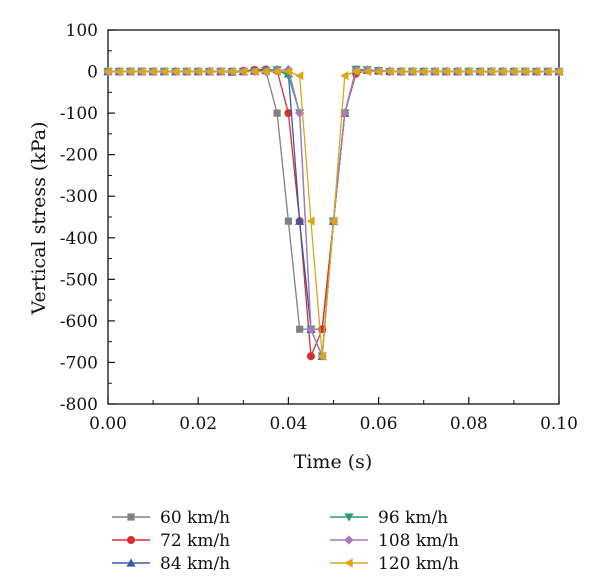  I want to click on y-tick-label: -500, so click(79, 280).